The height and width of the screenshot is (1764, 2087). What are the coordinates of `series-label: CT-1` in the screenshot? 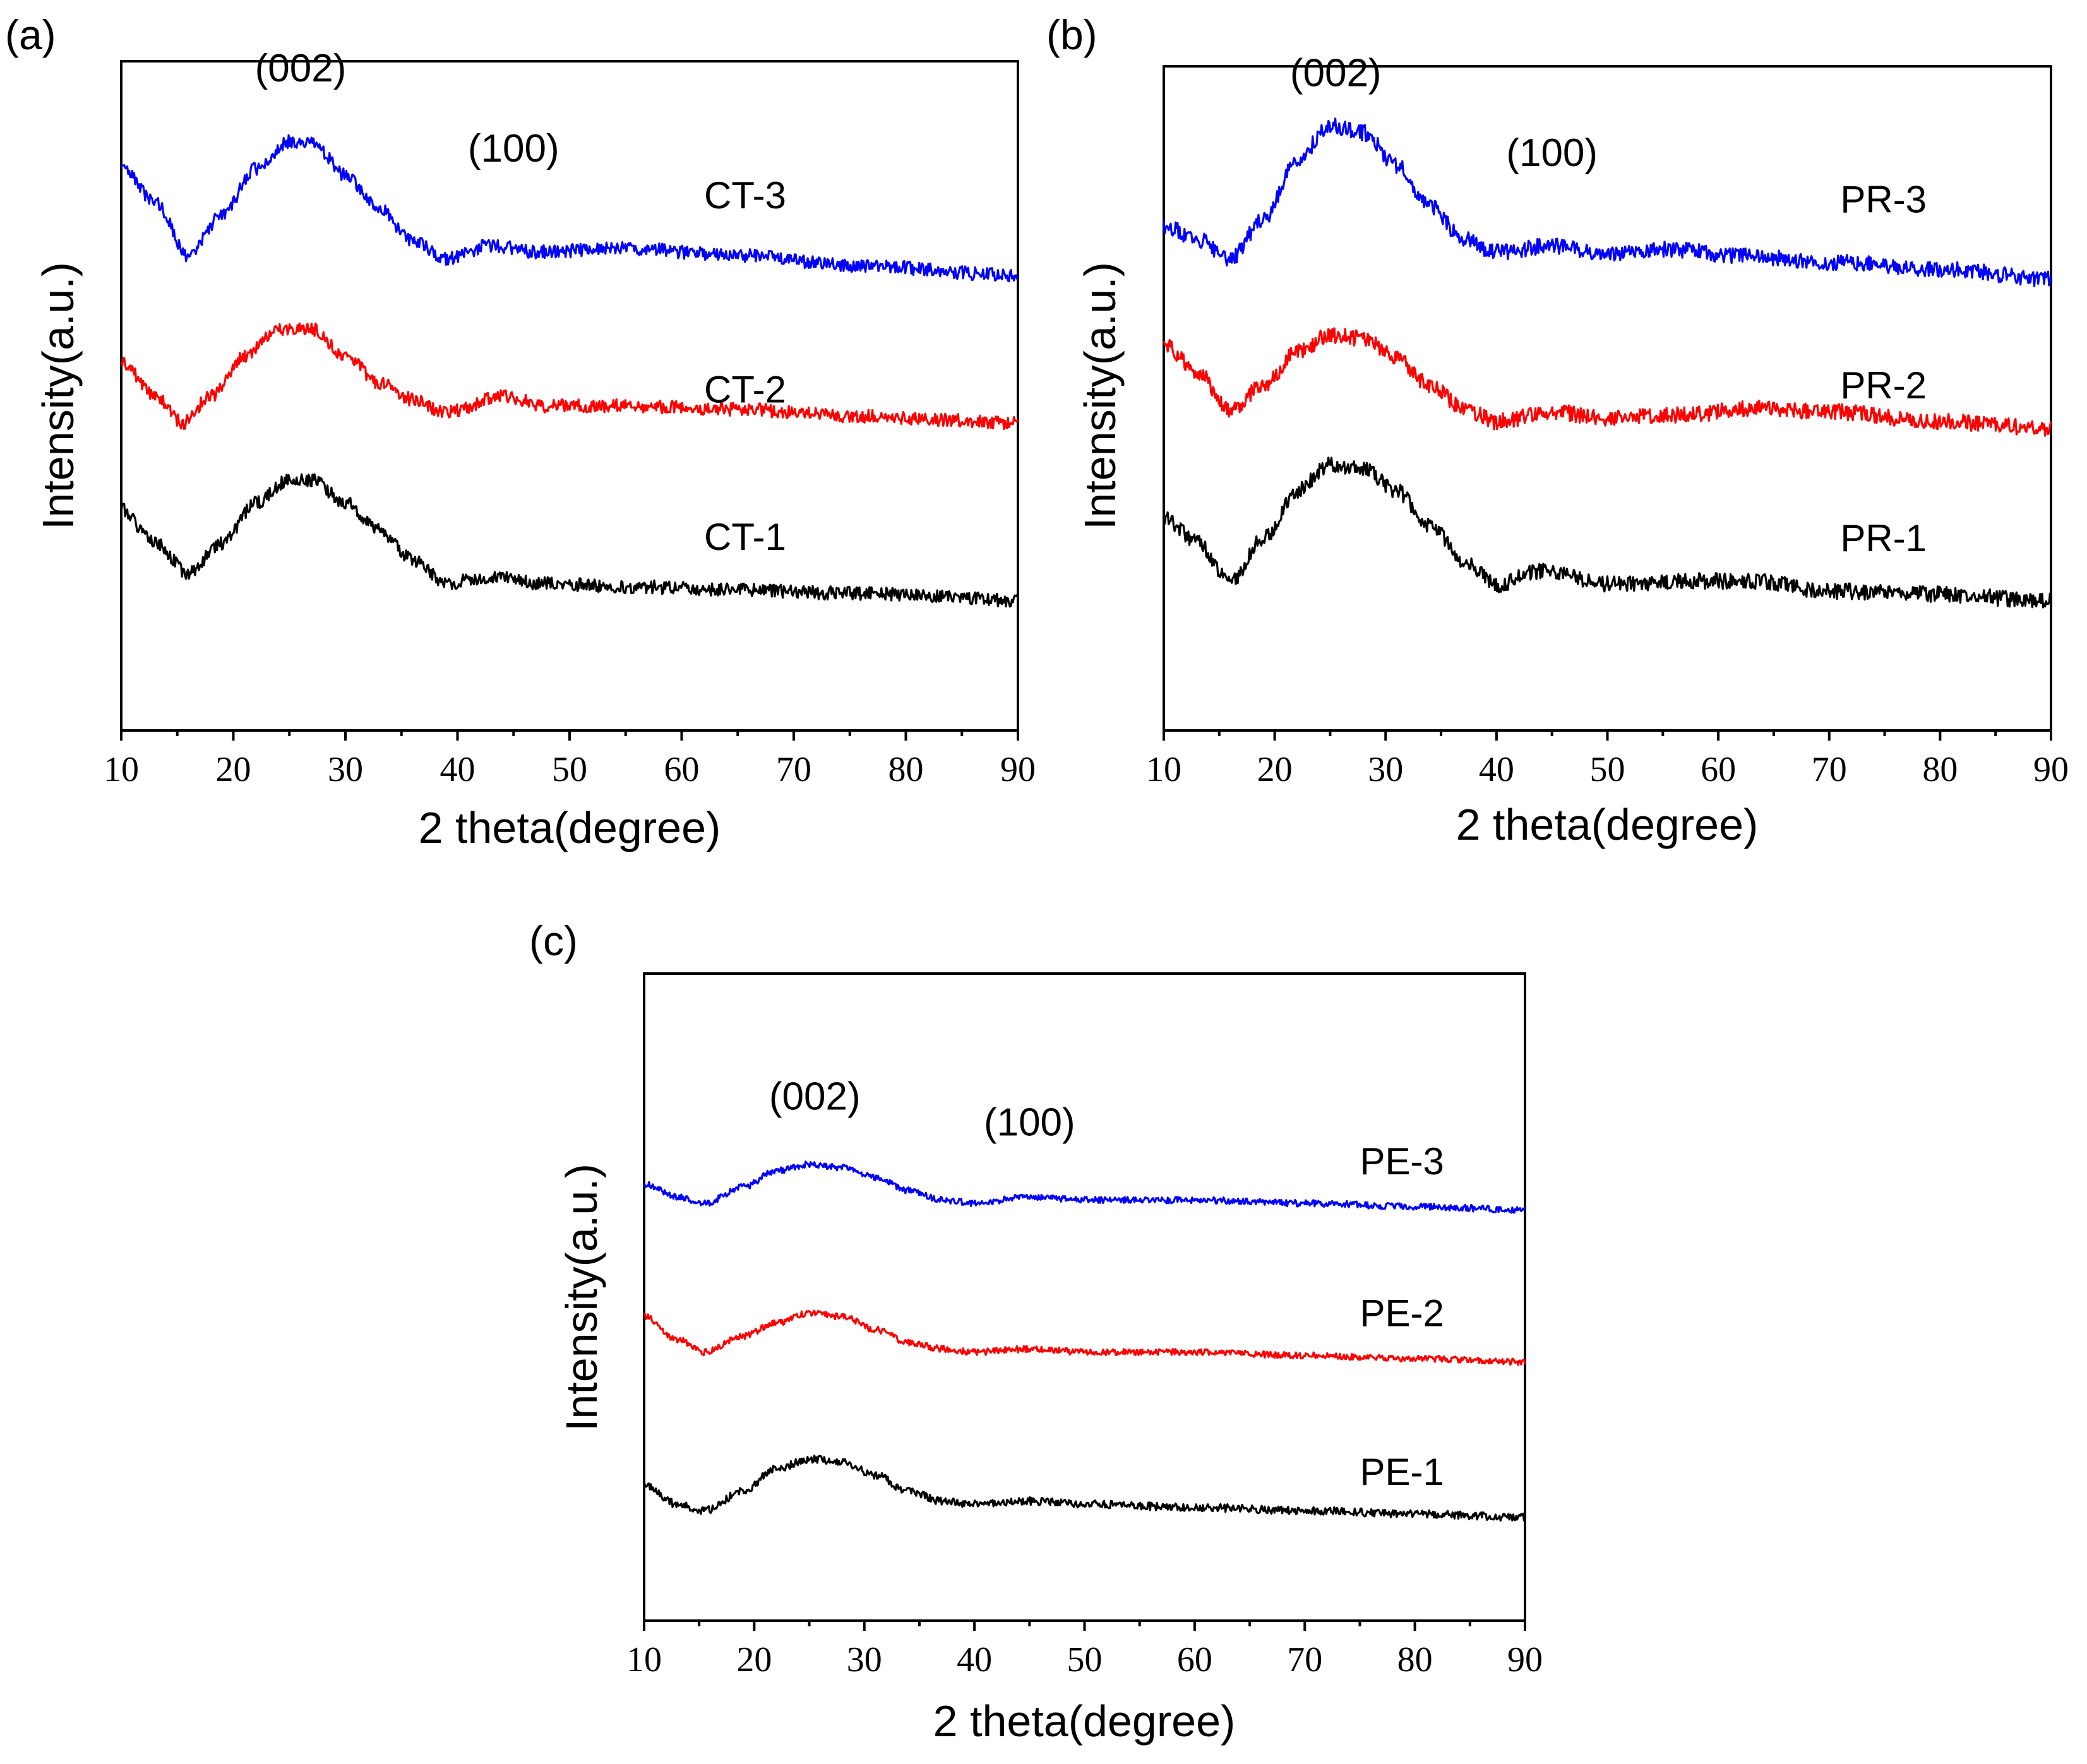 It's located at (745, 537).